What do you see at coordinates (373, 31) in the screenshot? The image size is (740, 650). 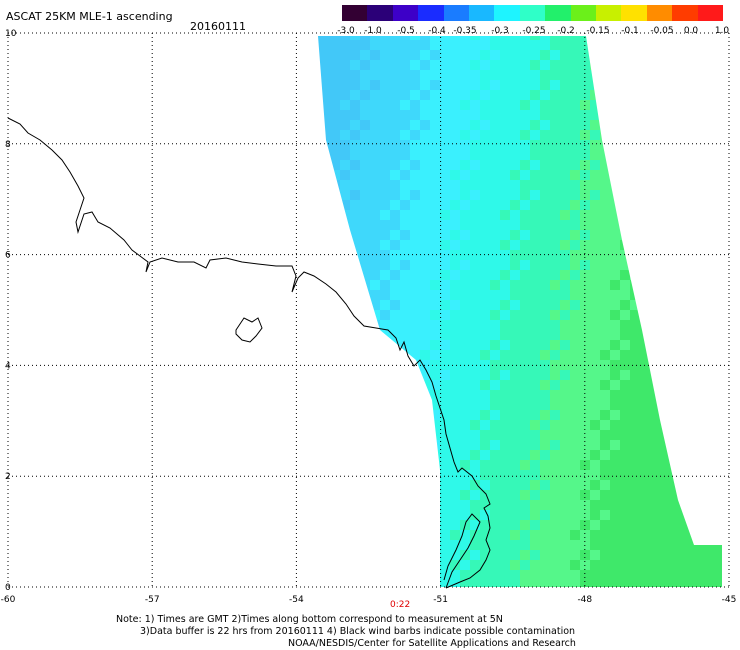 I see `color-scale-label: -1.0` at bounding box center [373, 31].